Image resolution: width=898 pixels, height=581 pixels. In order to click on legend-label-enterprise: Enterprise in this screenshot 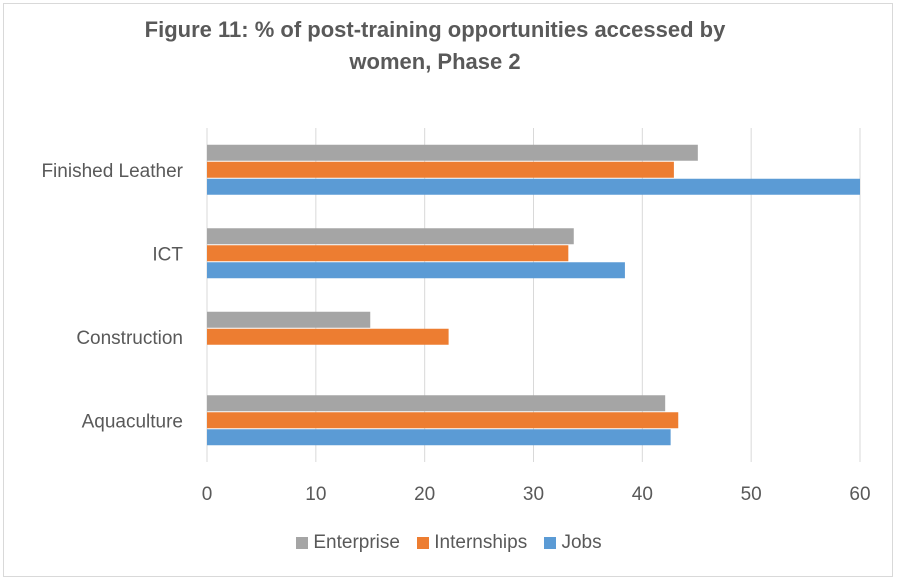, I will do `click(356, 542)`.